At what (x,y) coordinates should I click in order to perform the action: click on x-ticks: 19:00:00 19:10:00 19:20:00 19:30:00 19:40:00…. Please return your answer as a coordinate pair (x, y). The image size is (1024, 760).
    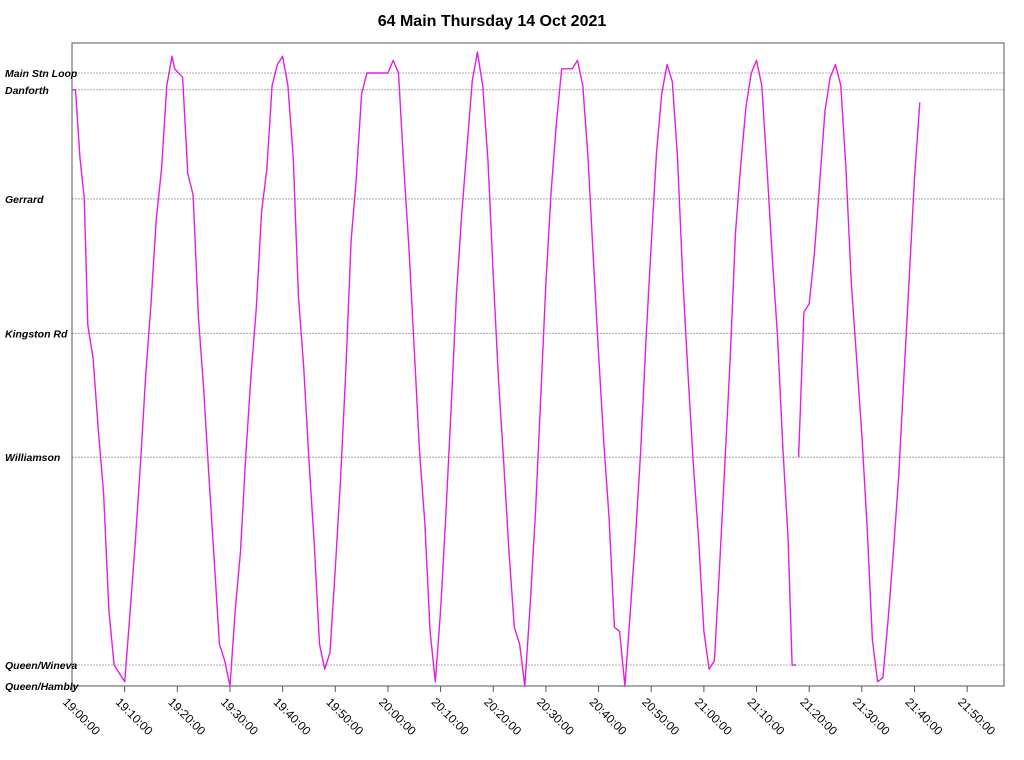
    Looking at the image, I should click on (529, 712).